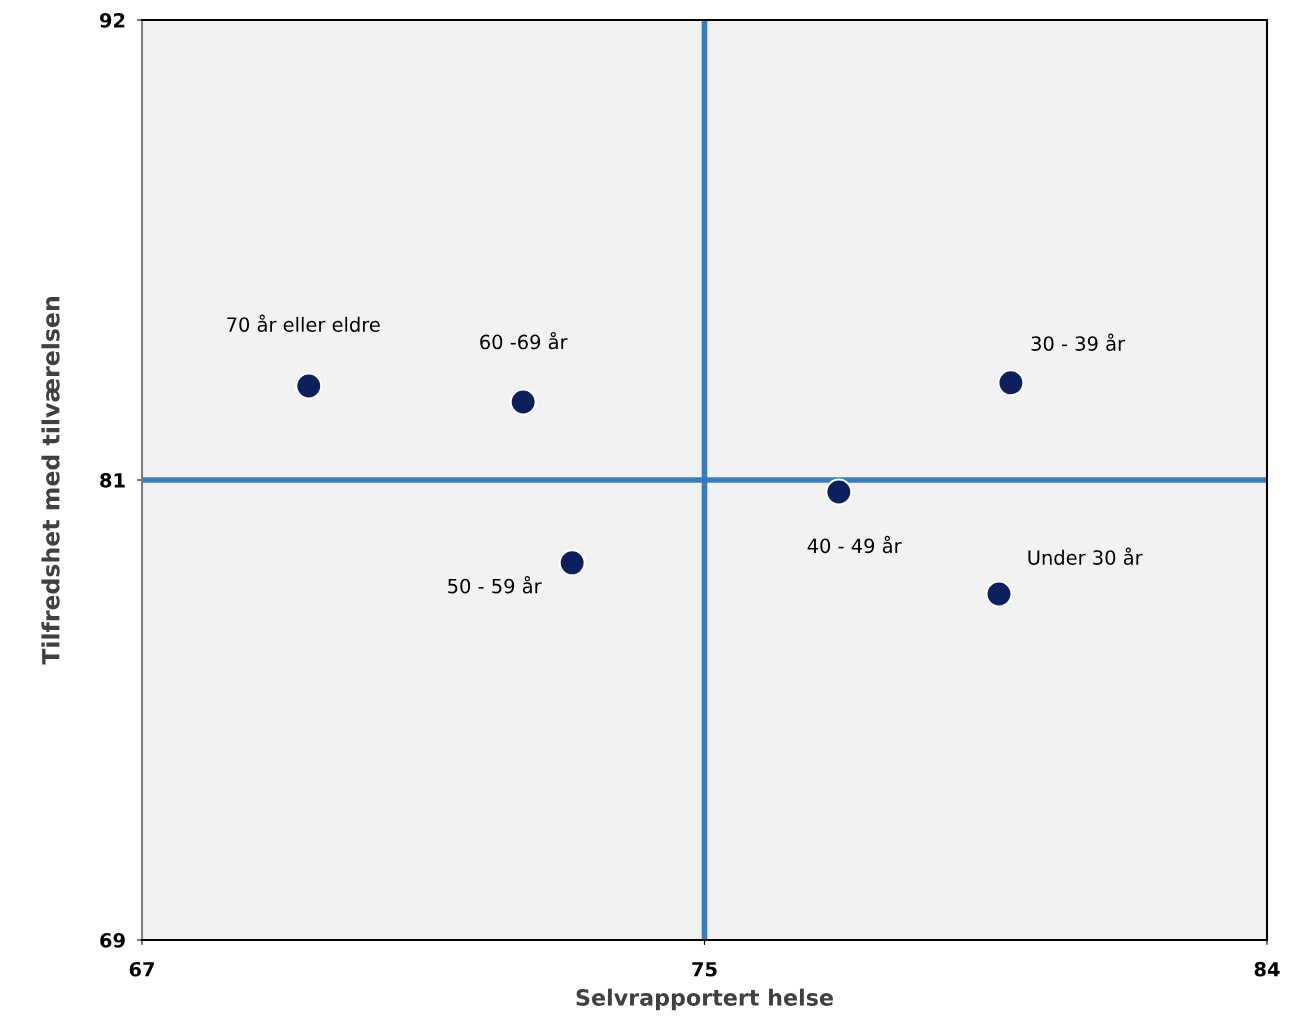 The width and height of the screenshot is (1299, 1034). Describe the element at coordinates (303, 323) in the screenshot. I see `annotation: 70 år eller eldre` at that location.